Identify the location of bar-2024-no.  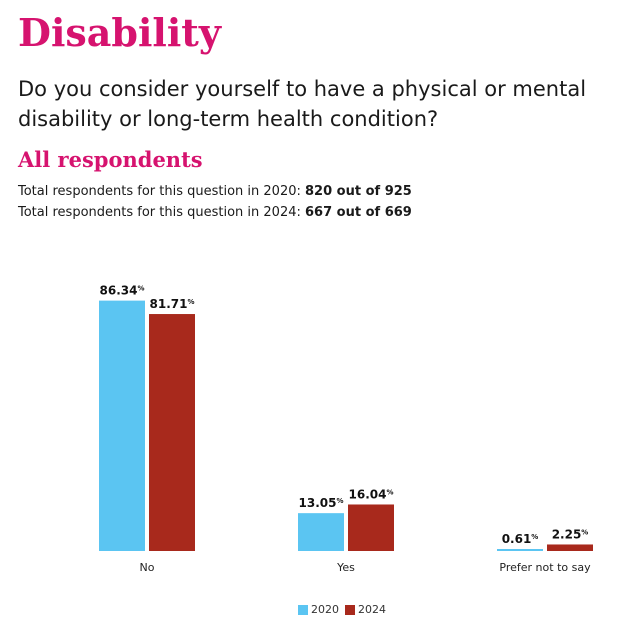
(172, 432).